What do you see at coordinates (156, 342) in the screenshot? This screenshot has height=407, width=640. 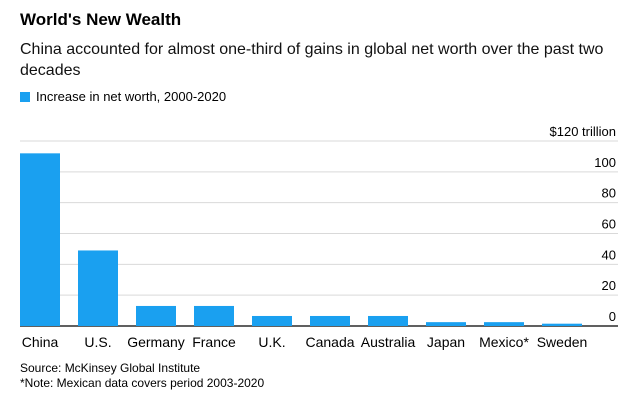 I see `x-category-label: Germany` at bounding box center [156, 342].